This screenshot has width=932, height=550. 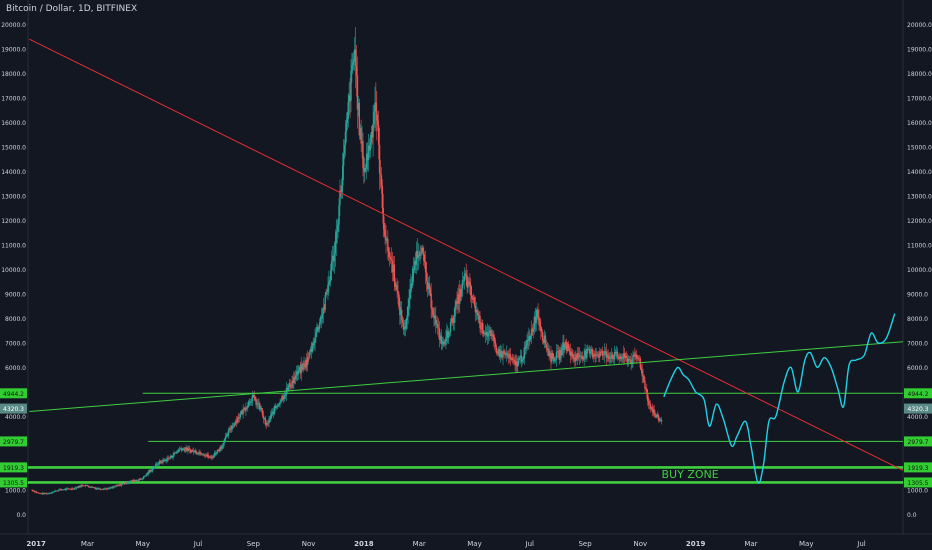 I want to click on y-tick-label-left: 9000.0, so click(x=15, y=294).